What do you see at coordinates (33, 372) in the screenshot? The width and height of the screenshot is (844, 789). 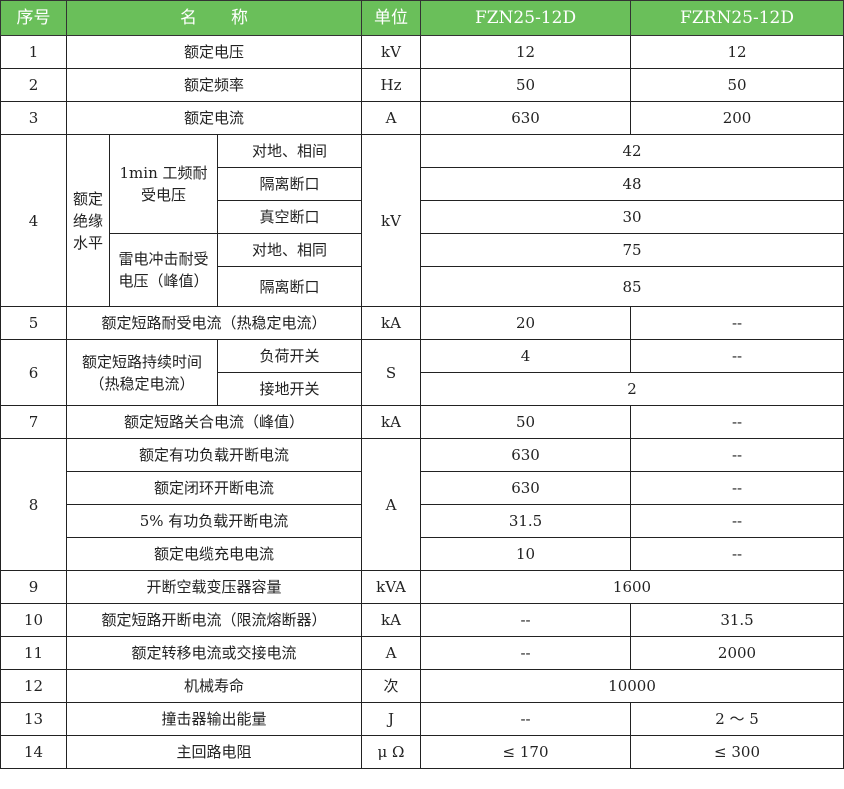 I see `row-no: 6` at bounding box center [33, 372].